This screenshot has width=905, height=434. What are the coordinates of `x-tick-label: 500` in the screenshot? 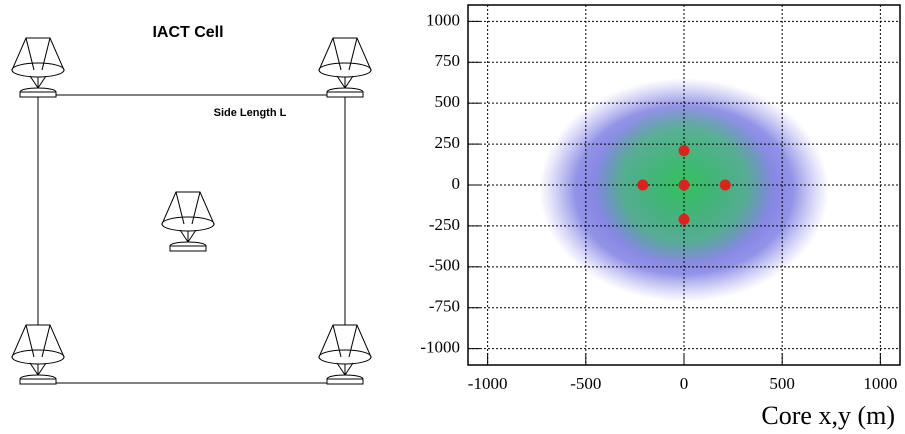 It's located at (782, 383).